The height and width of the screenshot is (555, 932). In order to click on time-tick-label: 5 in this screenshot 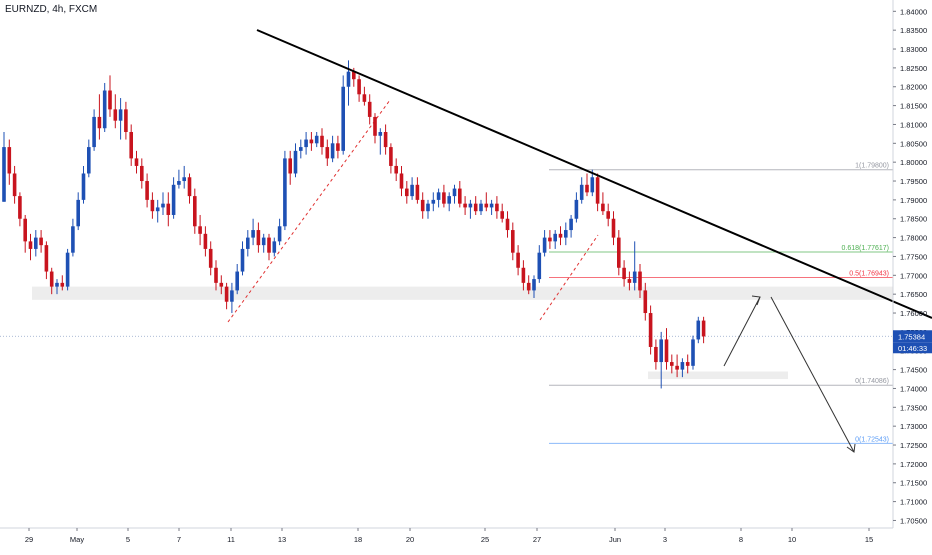, I will do `click(128, 539)`.